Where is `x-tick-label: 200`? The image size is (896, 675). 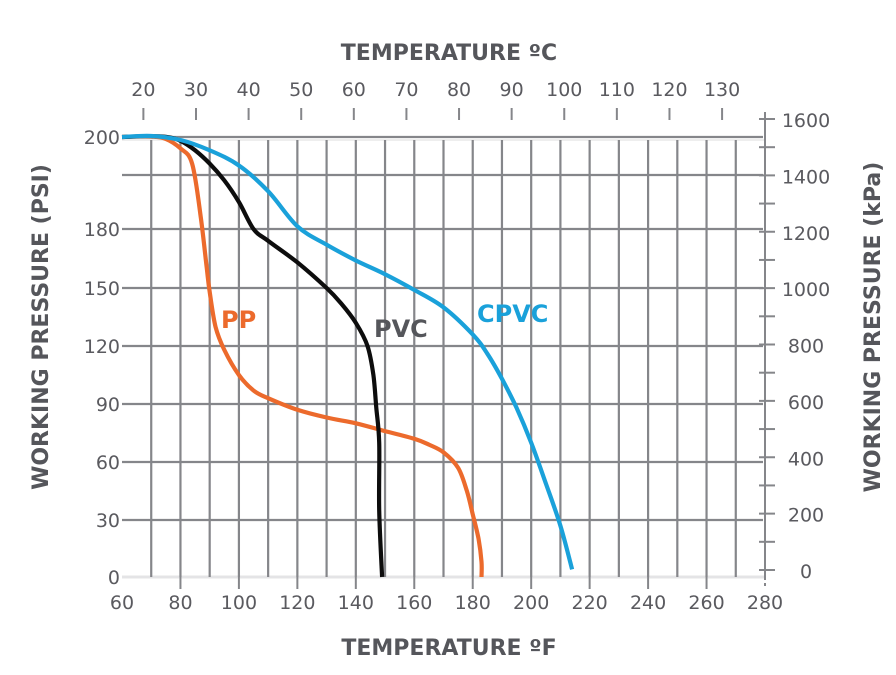 x-tick-label: 200 is located at coordinates (531, 603).